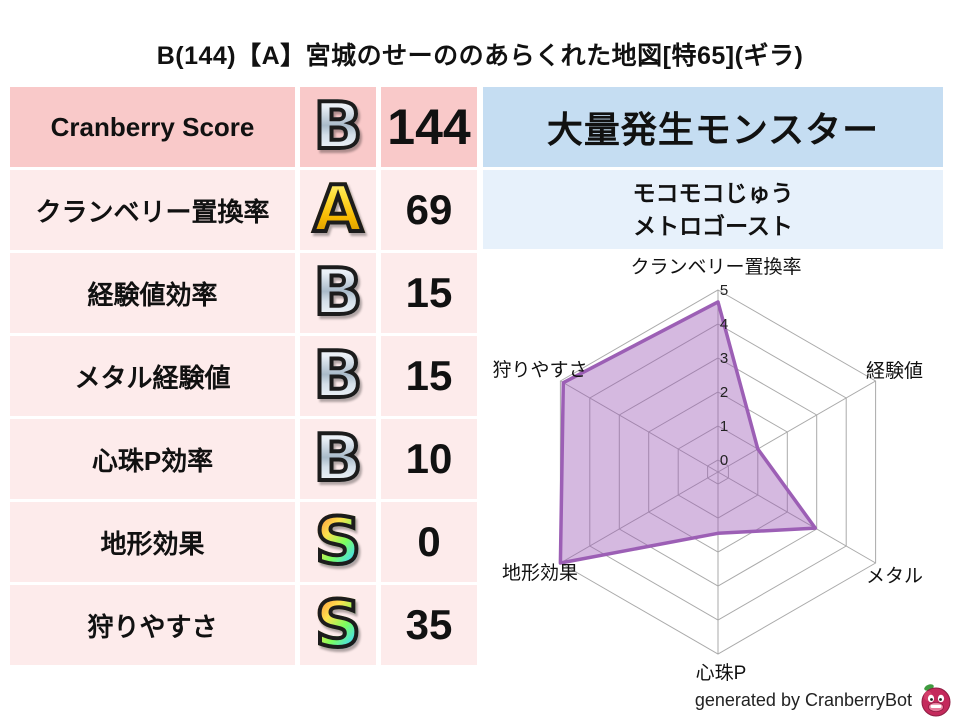 The width and height of the screenshot is (960, 720). I want to click on table-row: クランベリー置換率 A 69, so click(243, 210).